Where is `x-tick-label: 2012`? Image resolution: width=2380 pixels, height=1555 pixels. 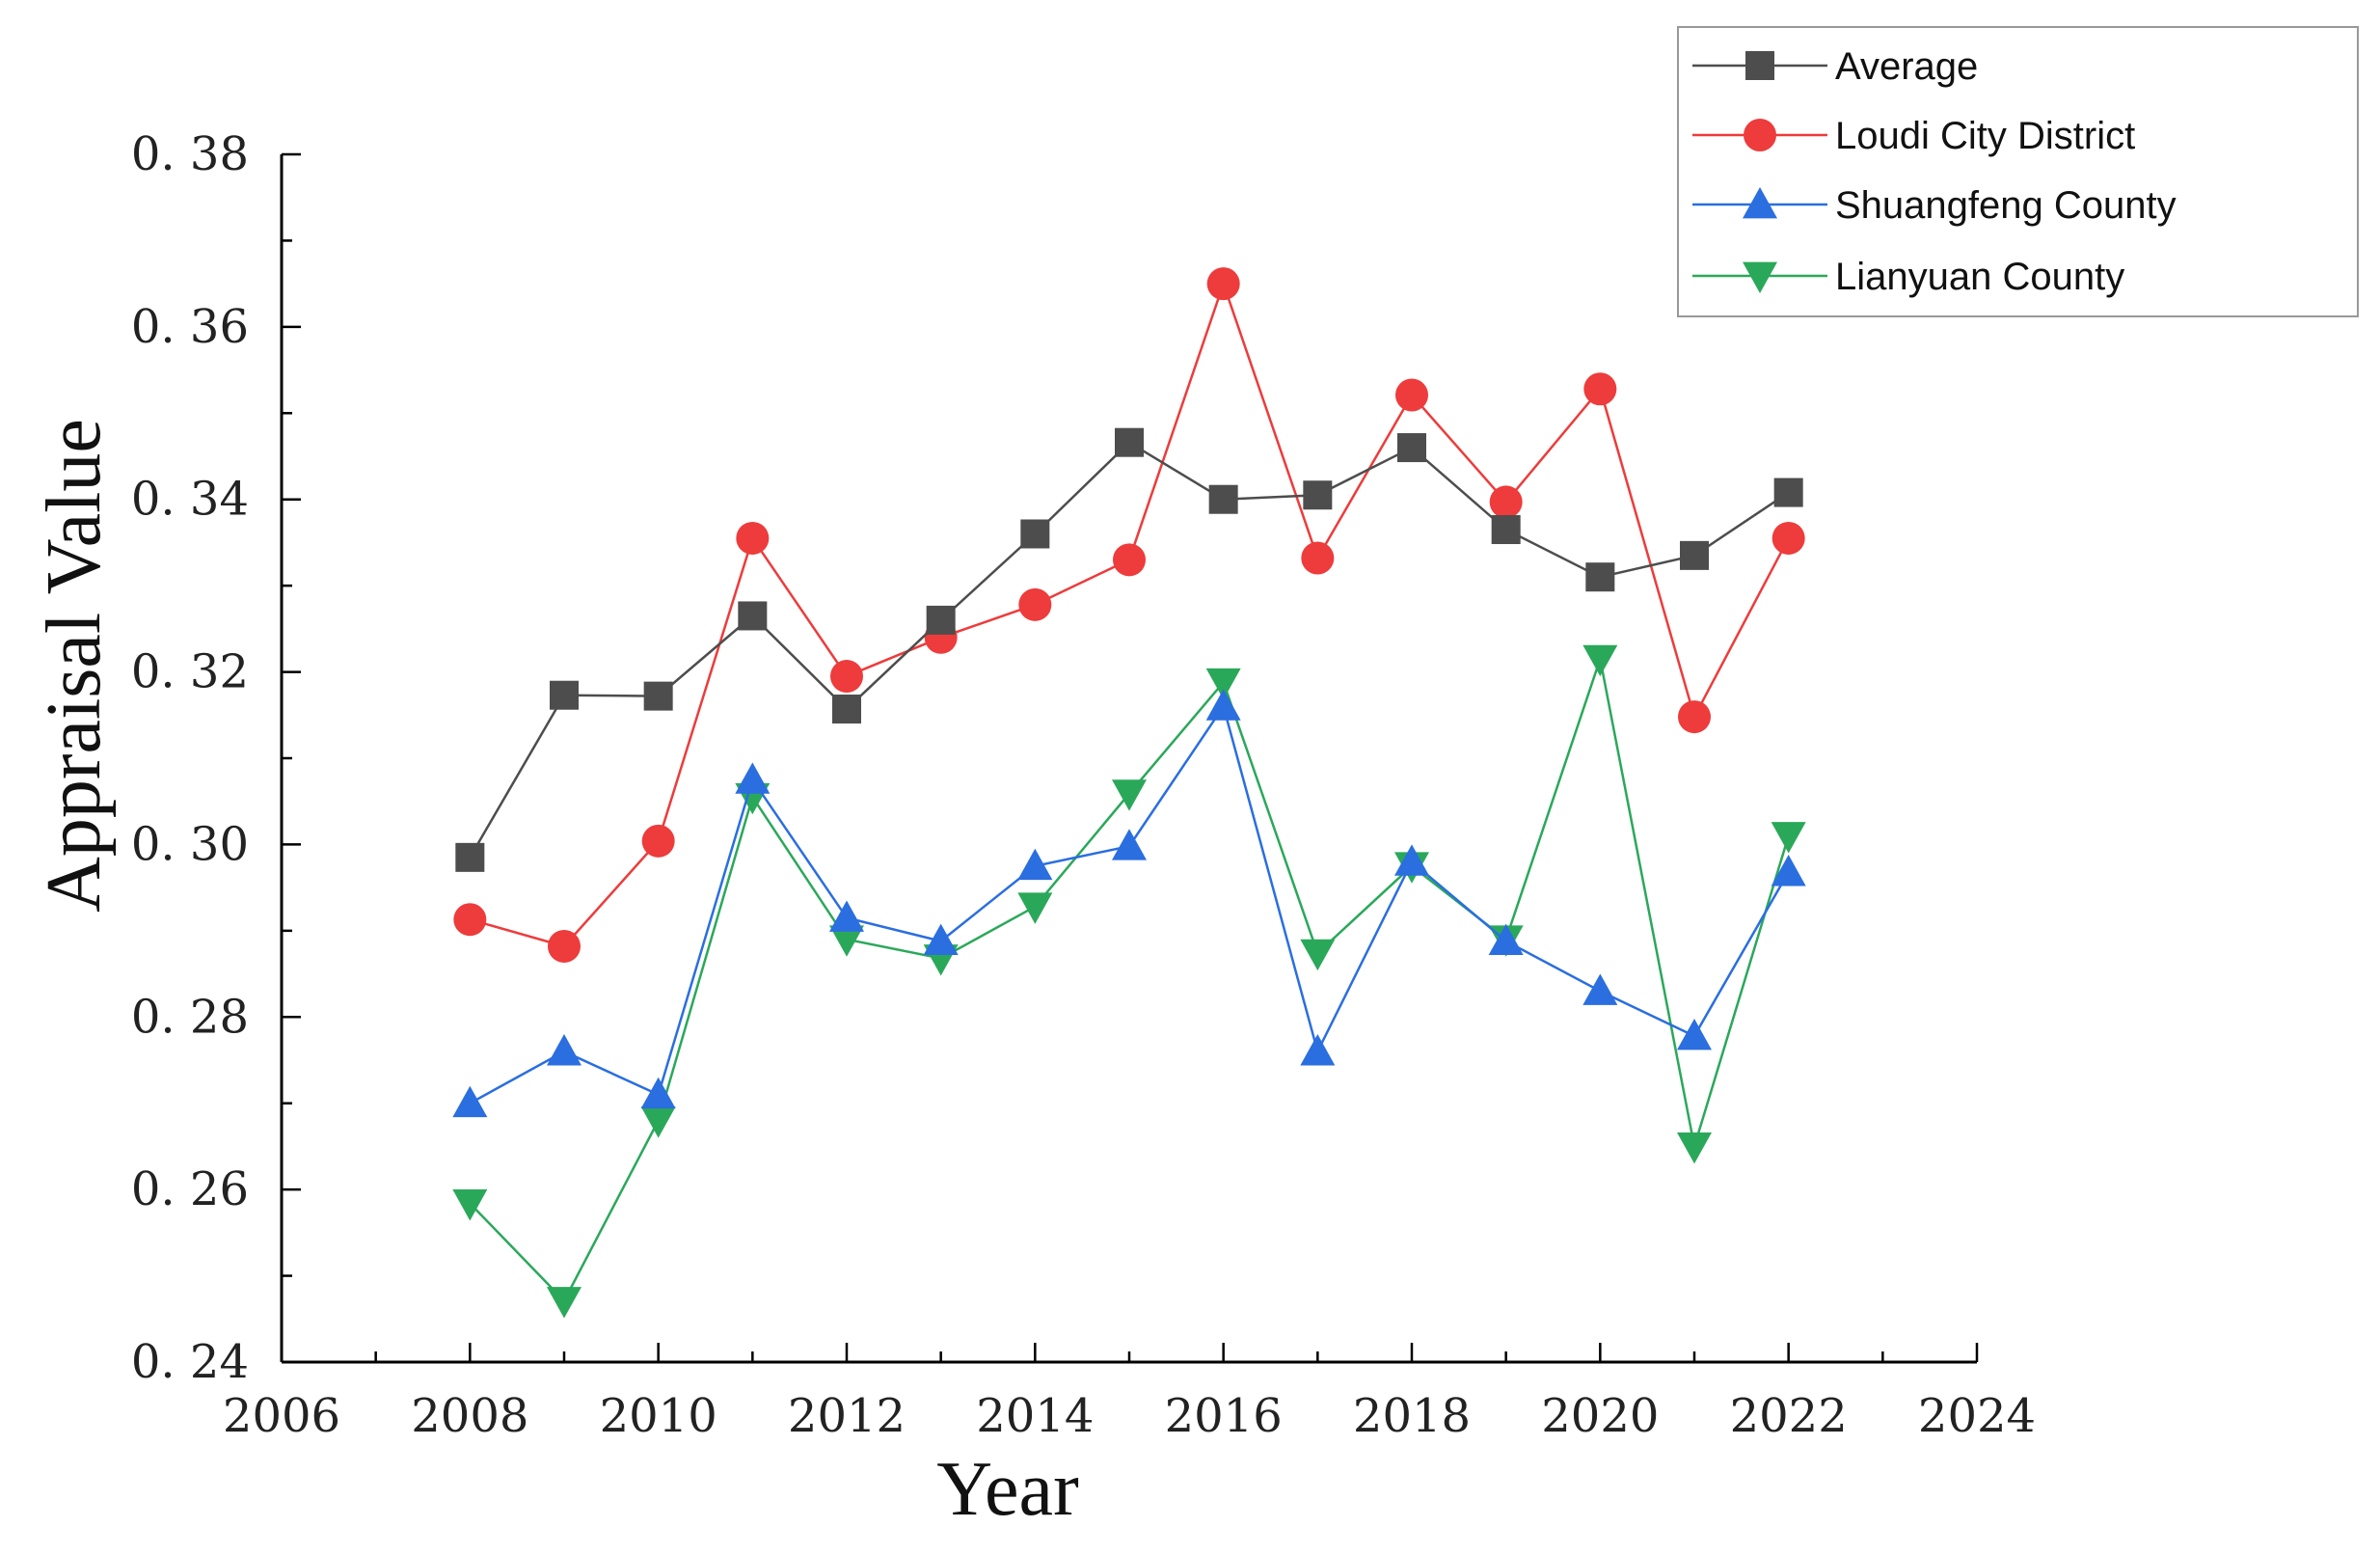
x-tick-label: 2012 is located at coordinates (847, 1416).